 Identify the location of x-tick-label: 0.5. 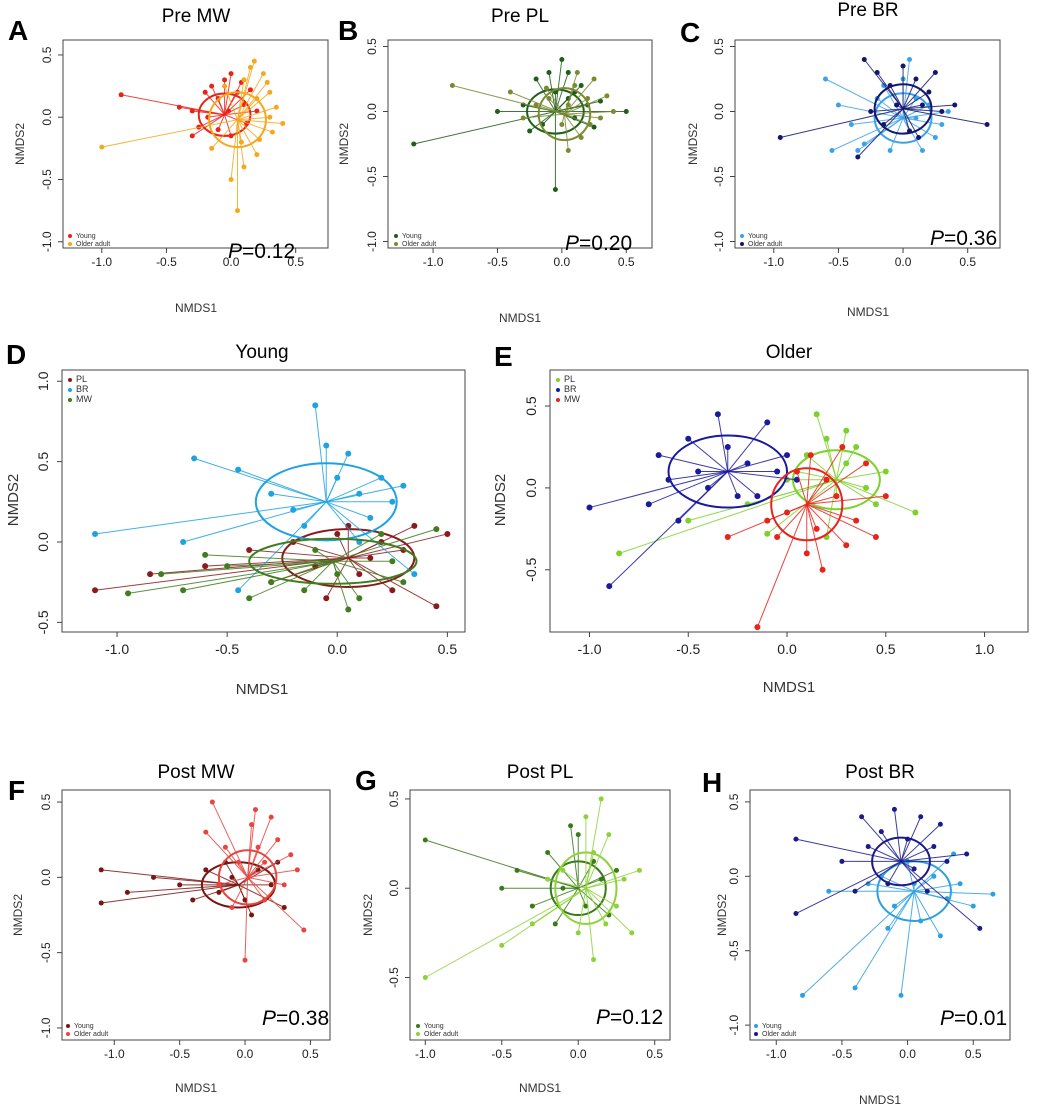
(967, 262).